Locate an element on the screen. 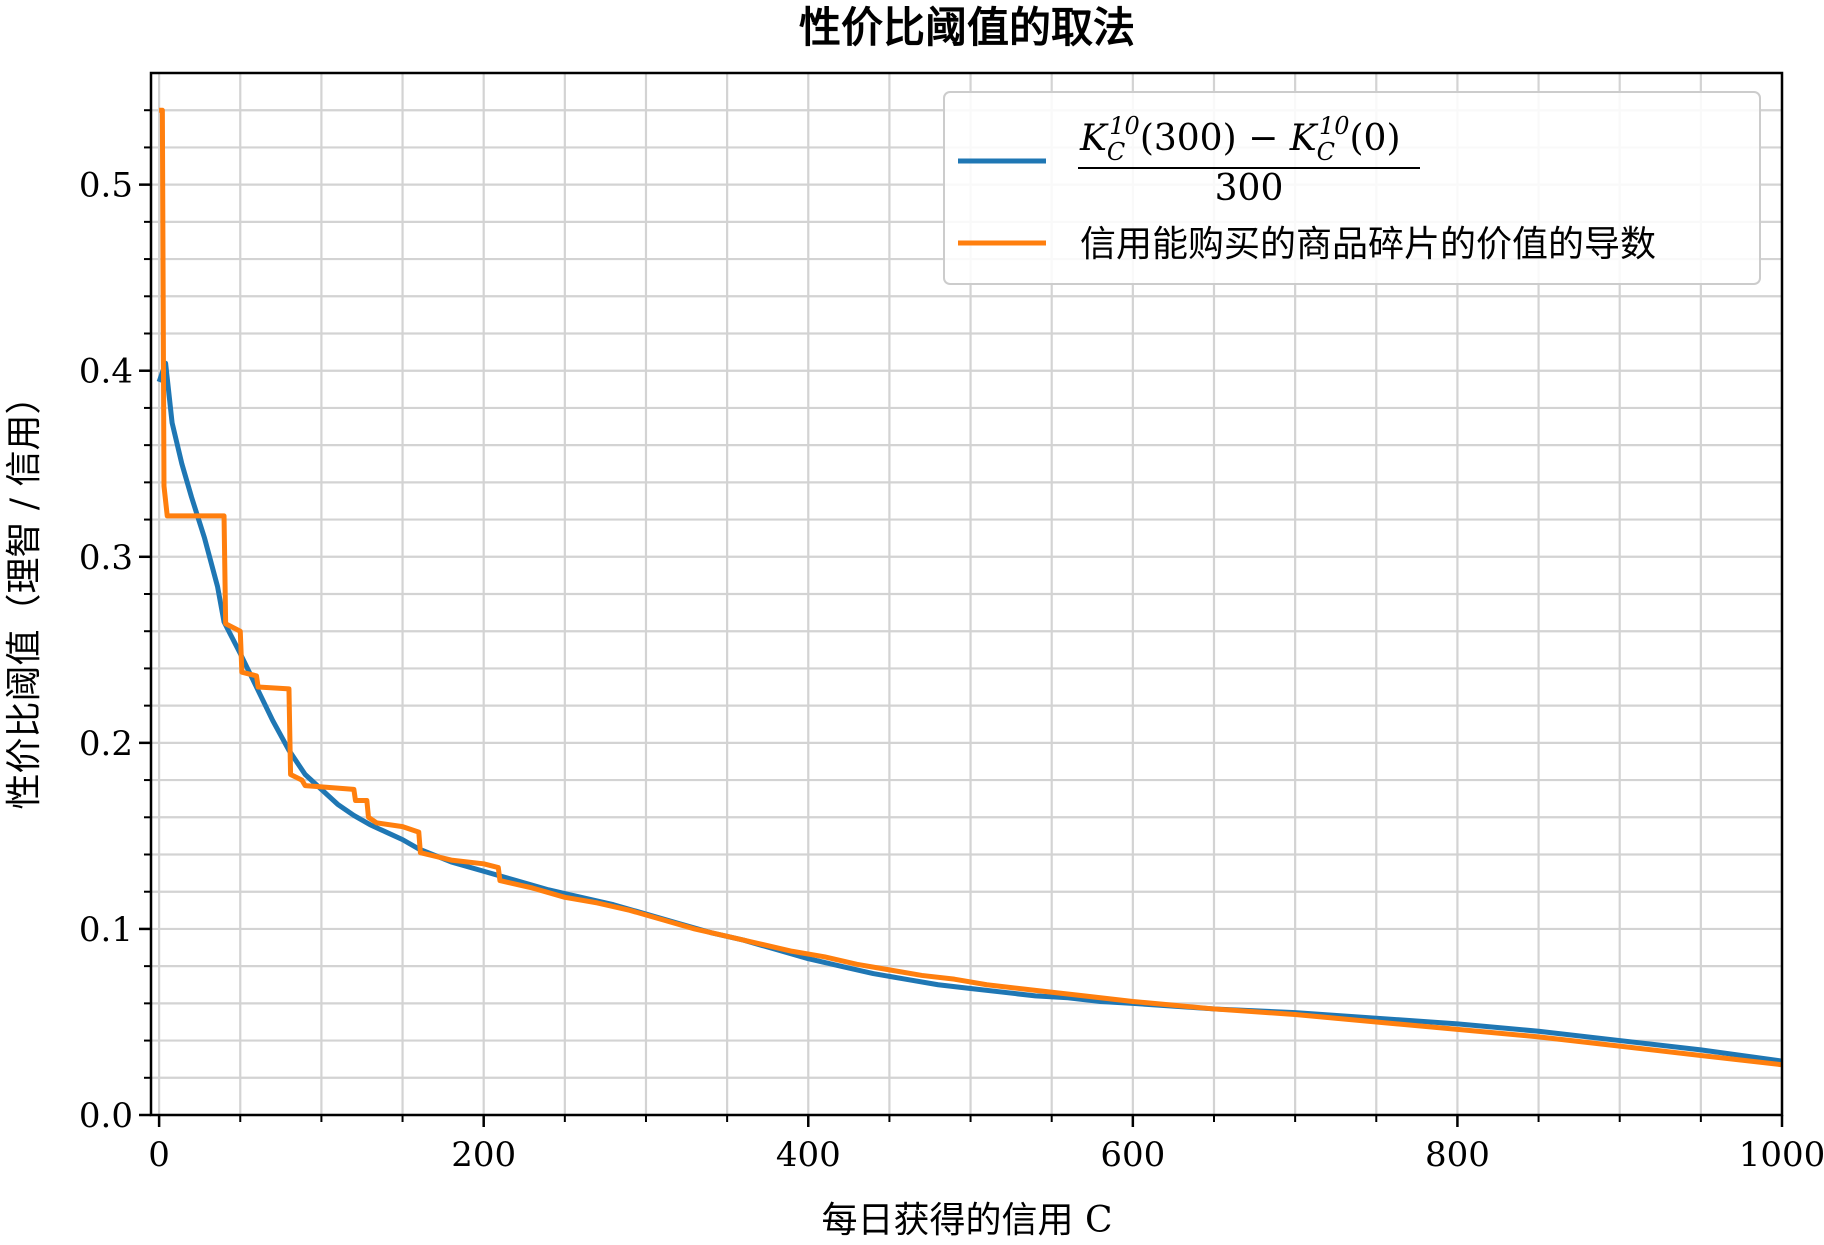  legend-label-1: 信用能购买的商品碎片的价值的导数 is located at coordinates (1368, 244).